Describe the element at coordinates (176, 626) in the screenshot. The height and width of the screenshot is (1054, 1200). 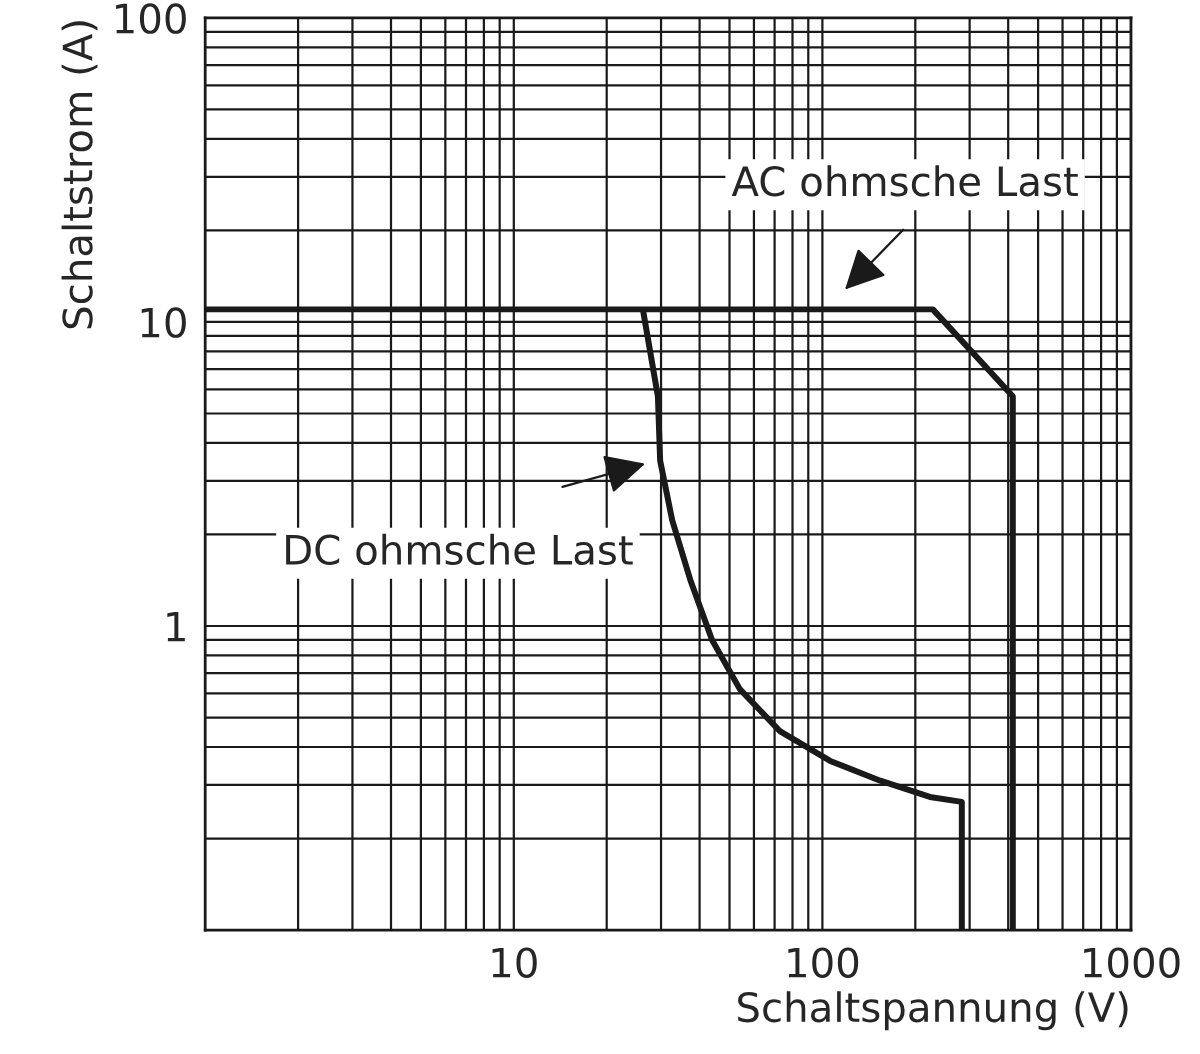
I see `y-tick-label: 1` at that location.